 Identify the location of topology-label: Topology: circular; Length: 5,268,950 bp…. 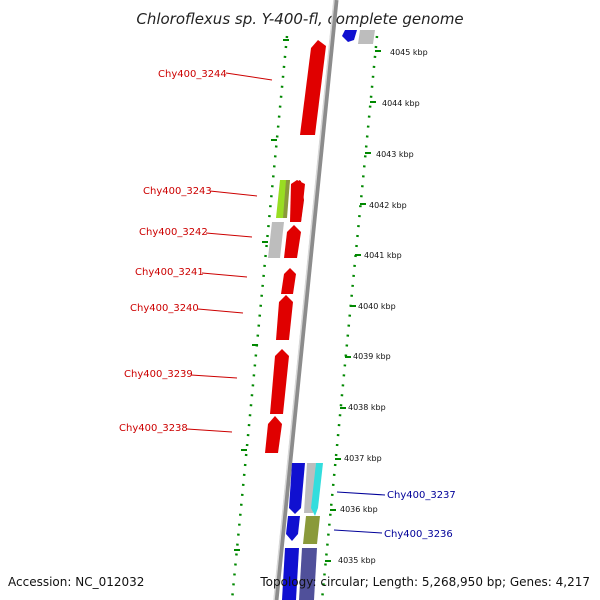
(424, 582).